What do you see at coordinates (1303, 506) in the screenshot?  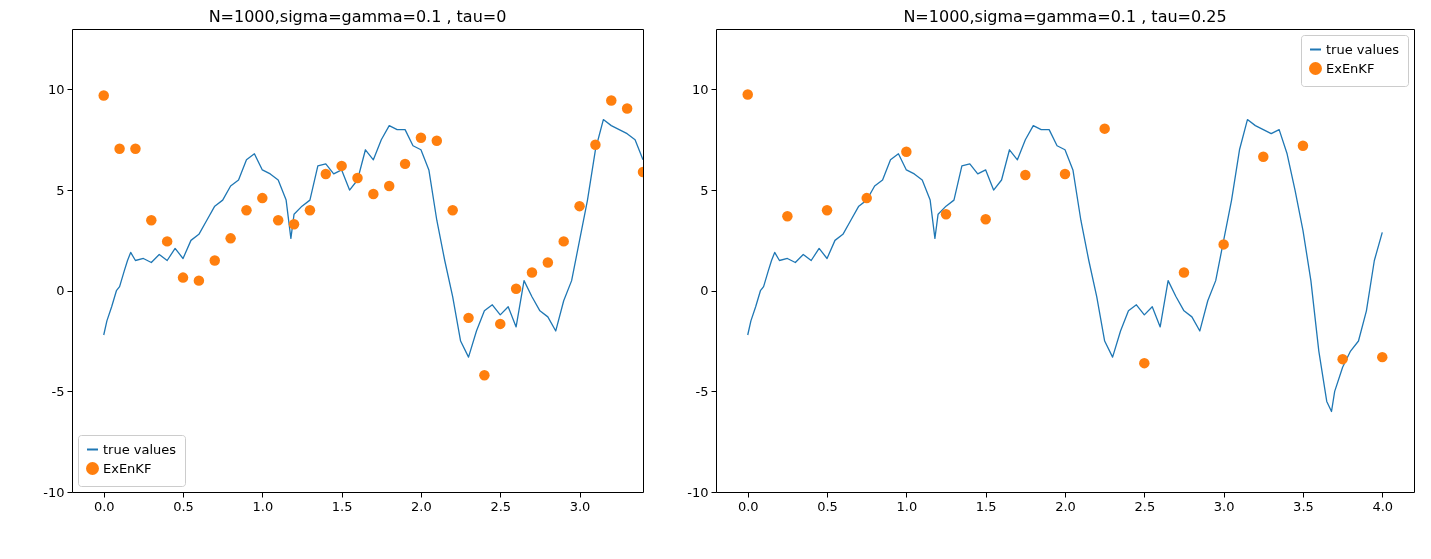 I see `x-tick-label: 3.5` at bounding box center [1303, 506].